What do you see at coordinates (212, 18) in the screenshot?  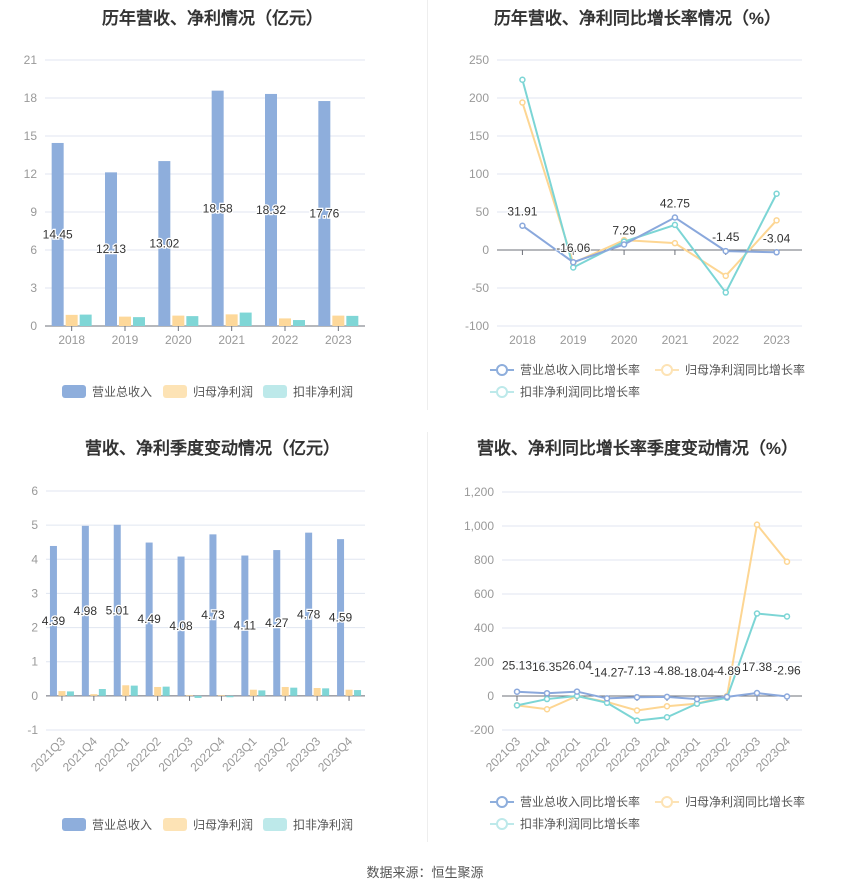 I see `chart-title: 历年营收、净利情况（亿元）` at bounding box center [212, 18].